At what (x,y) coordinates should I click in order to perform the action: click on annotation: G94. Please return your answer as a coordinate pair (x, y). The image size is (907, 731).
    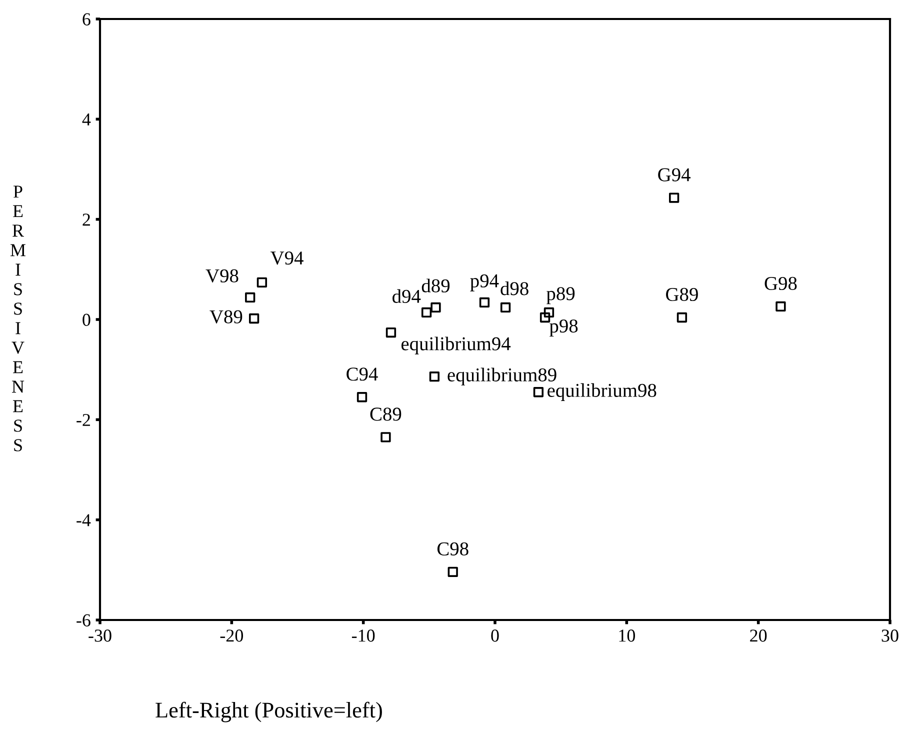
    Looking at the image, I should click on (674, 175).